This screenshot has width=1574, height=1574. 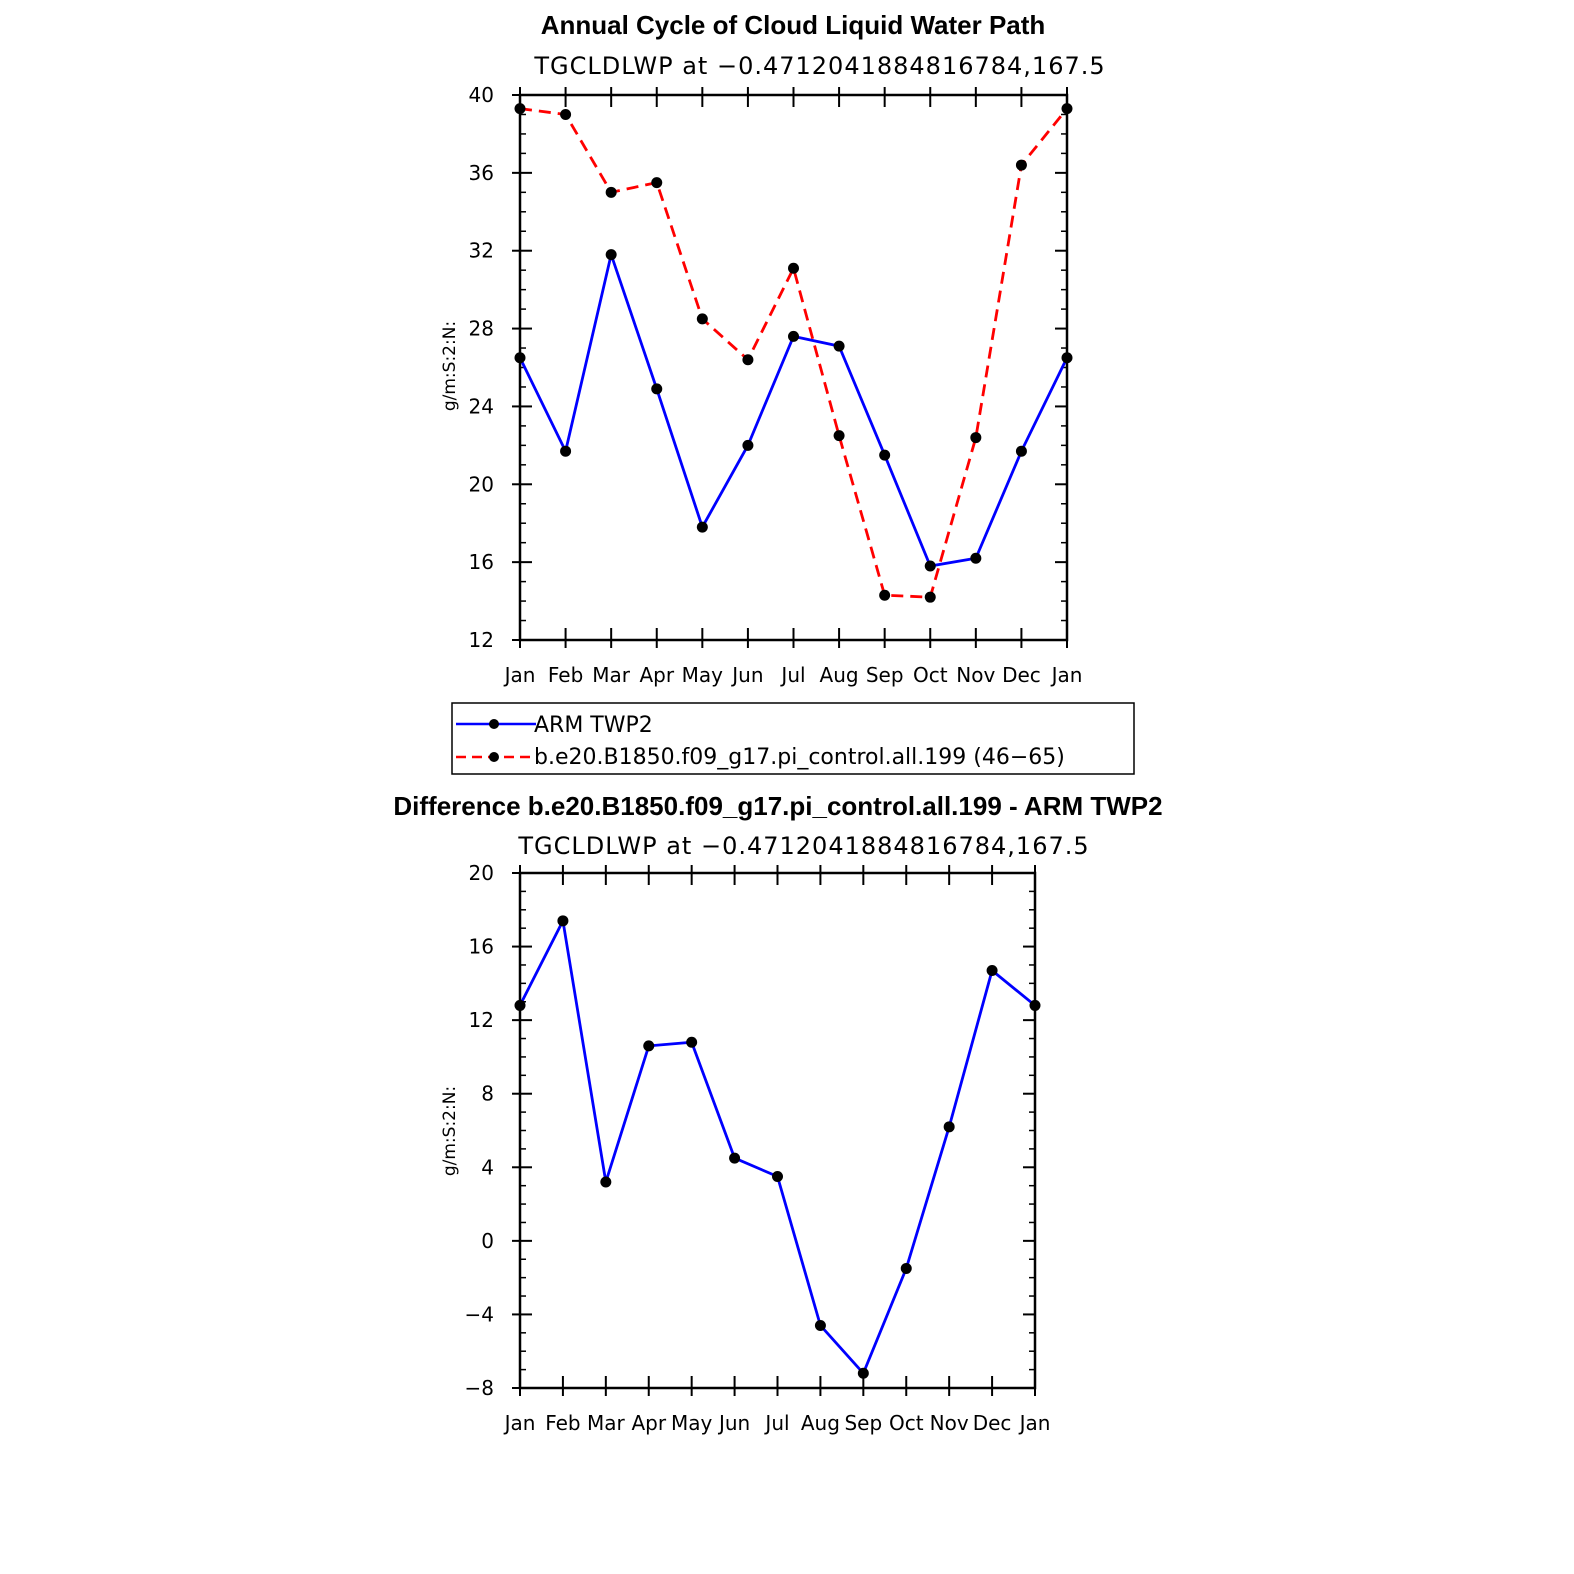 What do you see at coordinates (803, 846) in the screenshot?
I see `chart2-subtitle: TGCLDLWP at −0.4712041884816784,167.5` at bounding box center [803, 846].